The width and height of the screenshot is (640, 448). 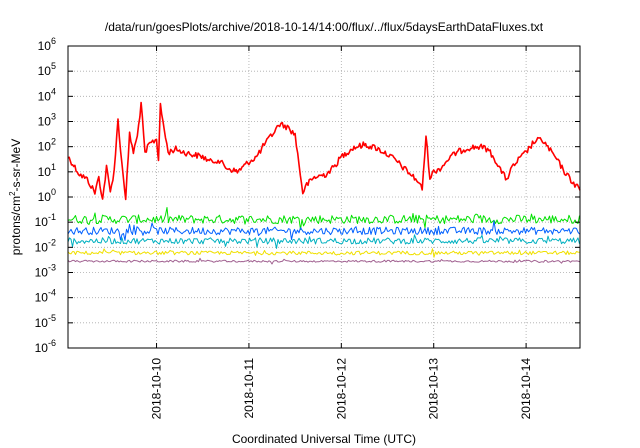 What do you see at coordinates (45, 220) in the screenshot?
I see `y-tick-label: 10⁻¹` at bounding box center [45, 220].